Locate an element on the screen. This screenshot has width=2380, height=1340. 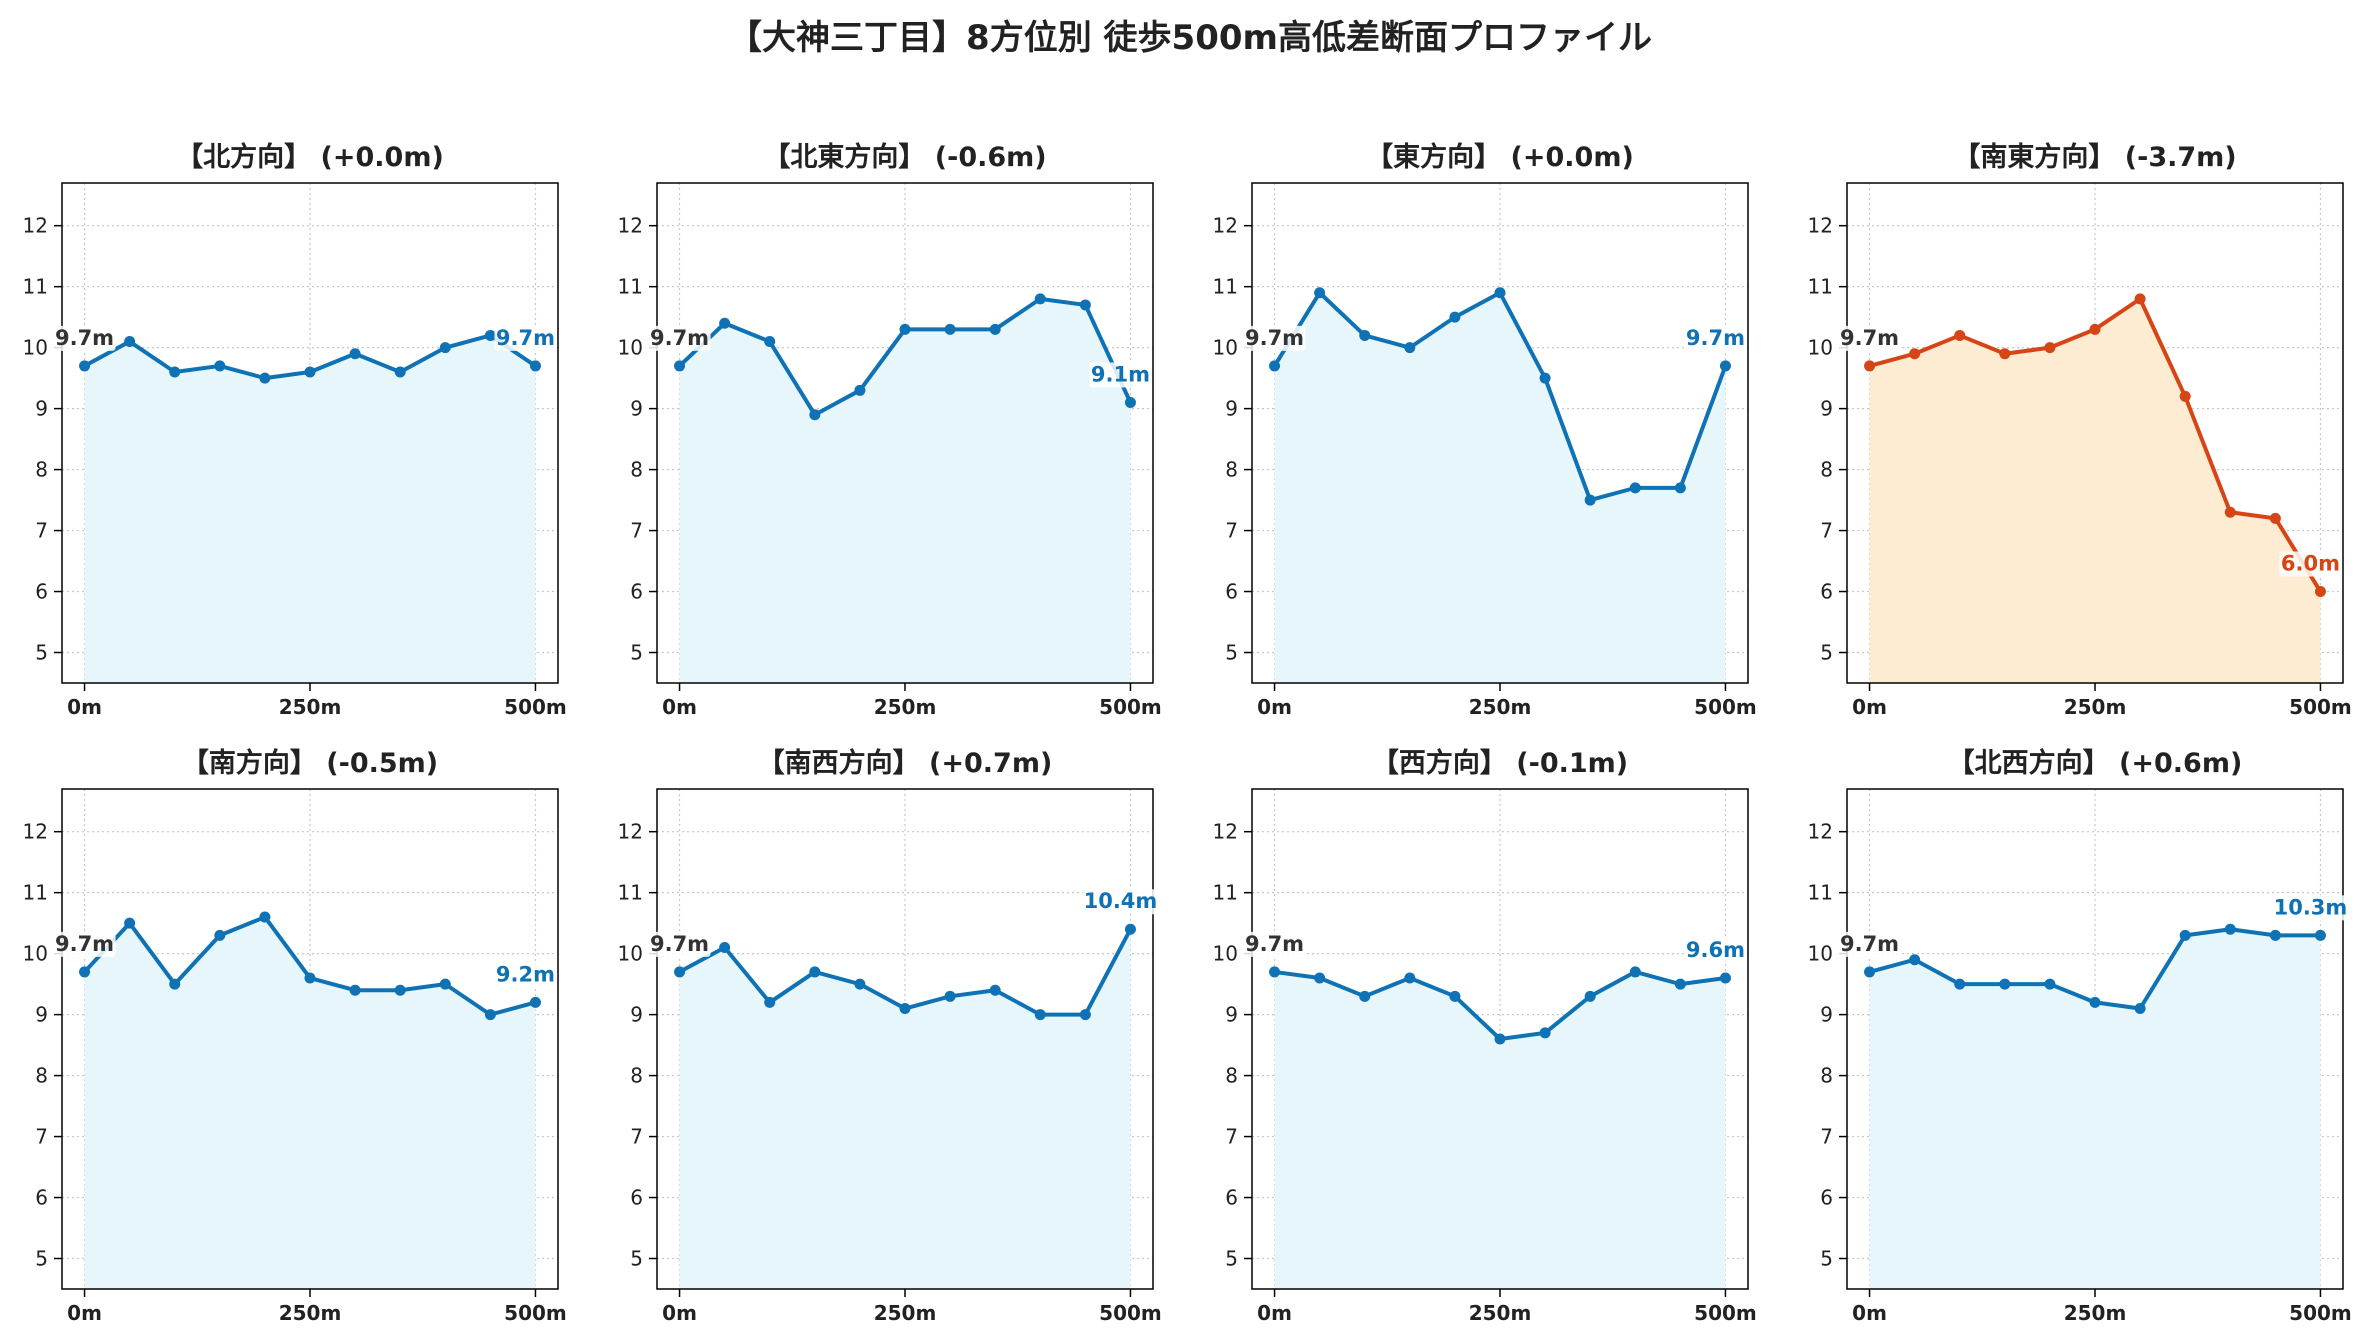
end-elevation-label: 10.3m is located at coordinates (2311, 907).